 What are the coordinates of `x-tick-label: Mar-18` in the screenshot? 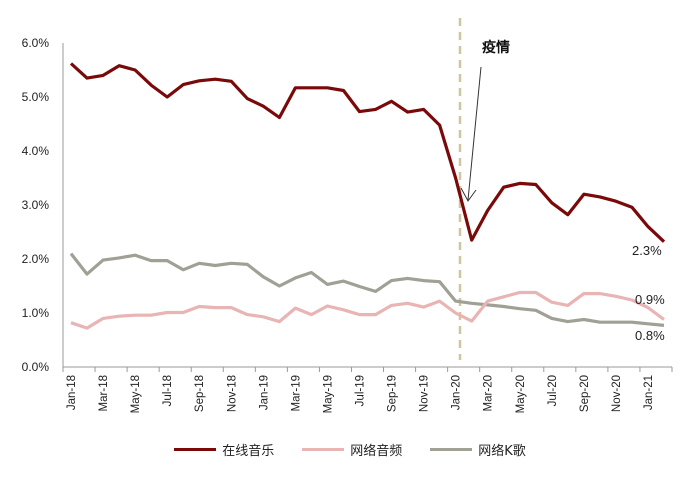 It's located at (104, 393).